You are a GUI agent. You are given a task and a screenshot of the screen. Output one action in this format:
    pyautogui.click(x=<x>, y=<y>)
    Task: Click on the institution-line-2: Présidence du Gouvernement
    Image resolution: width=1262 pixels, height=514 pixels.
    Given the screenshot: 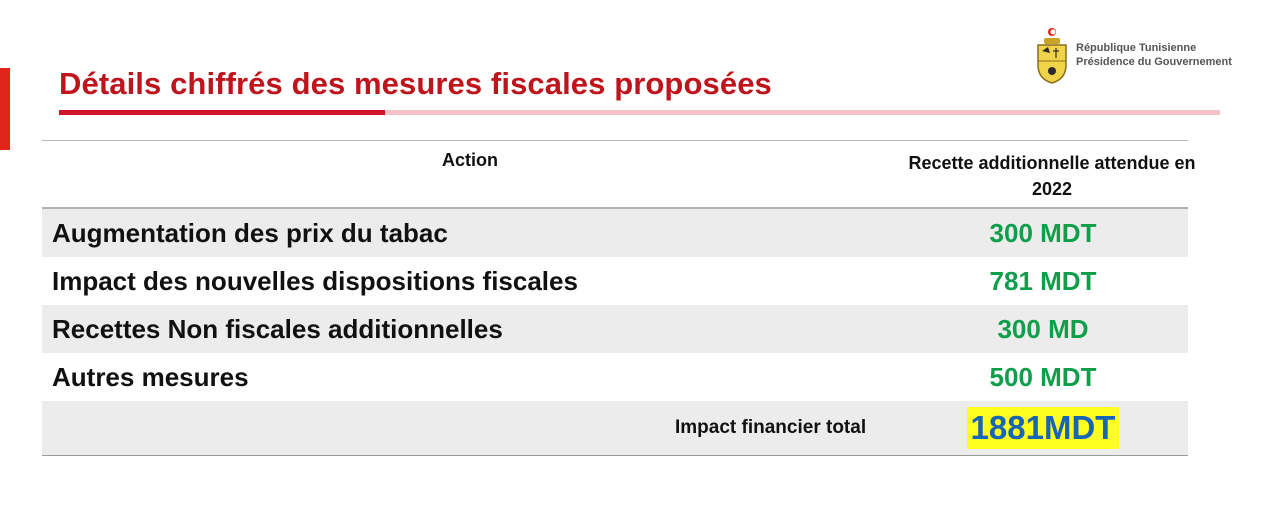 What is the action you would take?
    pyautogui.click(x=1154, y=62)
    